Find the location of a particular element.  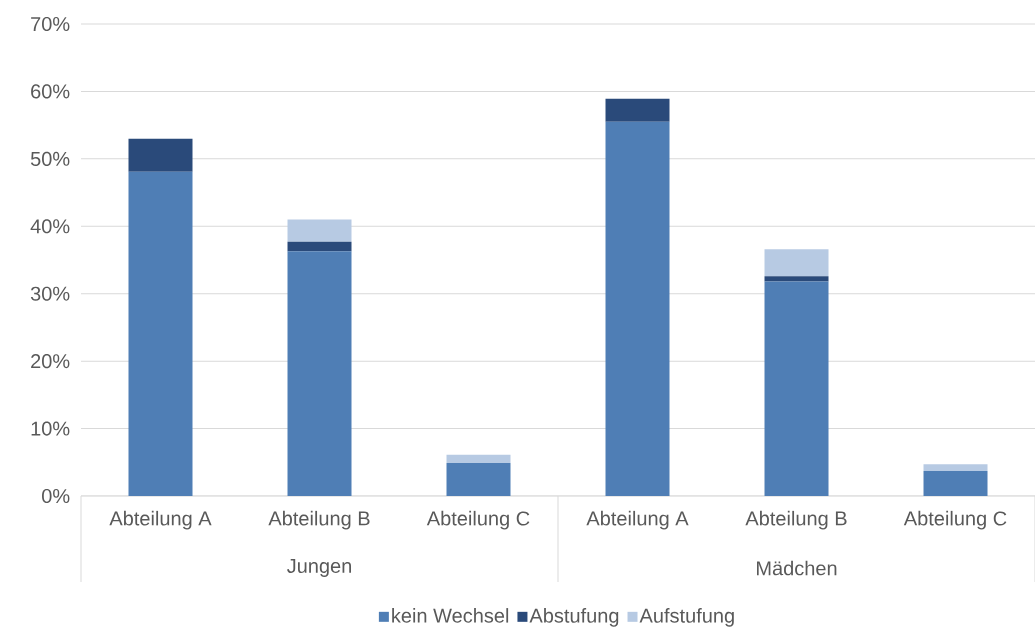

text: Jungen is located at coordinates (319, 568).